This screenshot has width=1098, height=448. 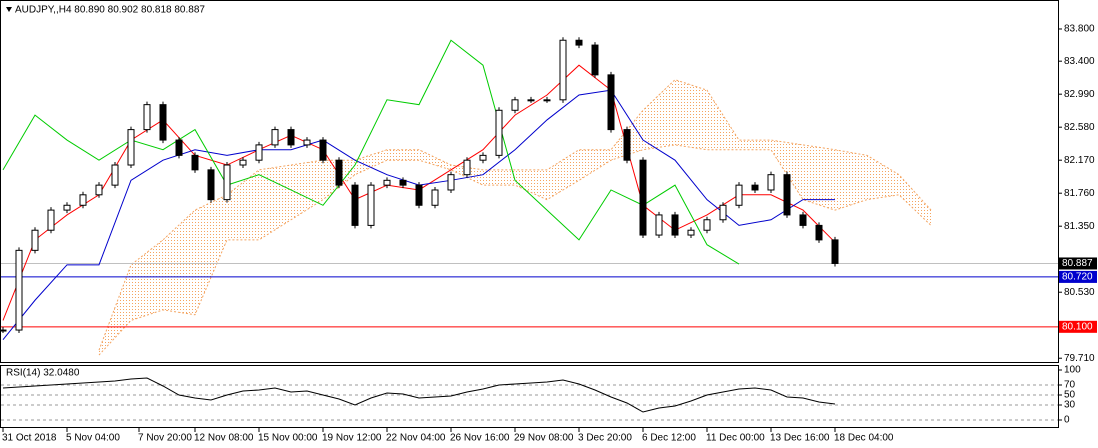 I want to click on price-label: 80.887, so click(x=1077, y=263).